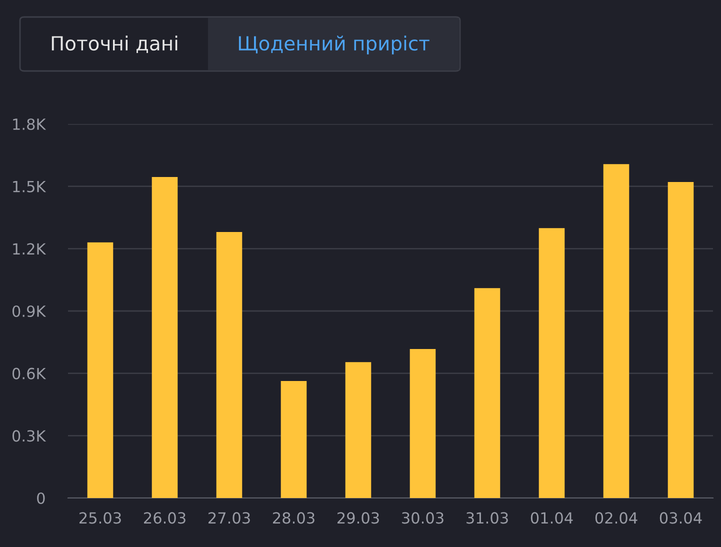 The image size is (721, 547). What do you see at coordinates (165, 518) in the screenshot?
I see `x-tick-label: 26.03` at bounding box center [165, 518].